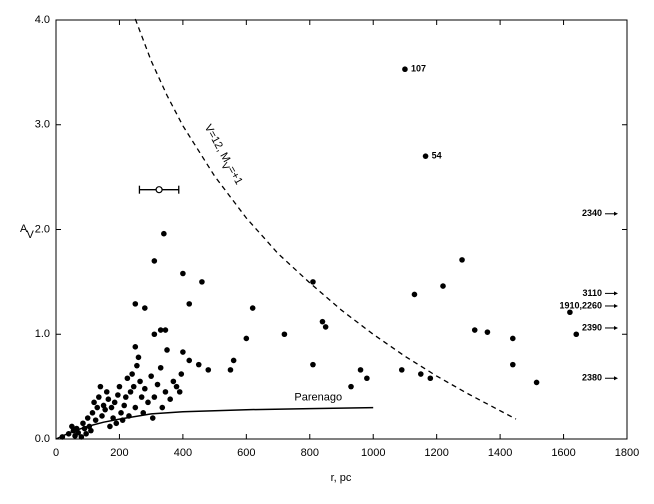  Describe the element at coordinates (42, 125) in the screenshot. I see `y-tick-label: 3.0` at that location.